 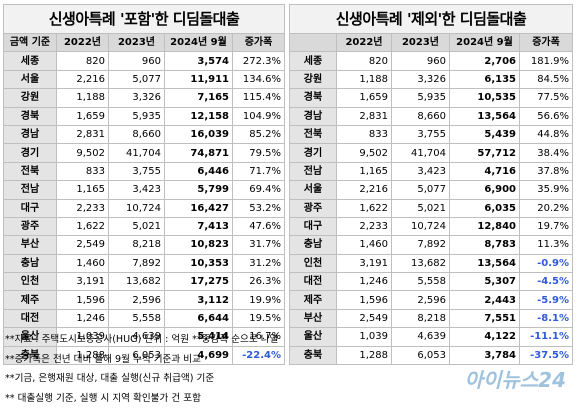 I want to click on value-2022-cell: 1,659, so click(x=83, y=116).